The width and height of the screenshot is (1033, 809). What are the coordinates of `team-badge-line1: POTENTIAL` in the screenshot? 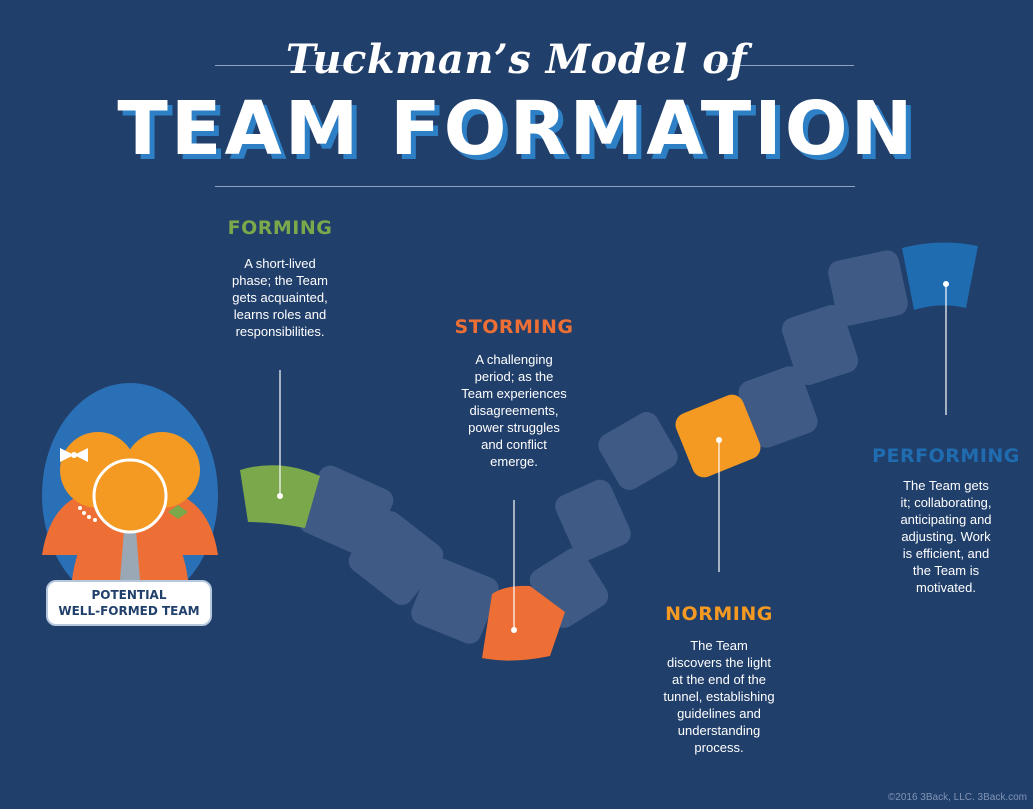 It's located at (129, 595).